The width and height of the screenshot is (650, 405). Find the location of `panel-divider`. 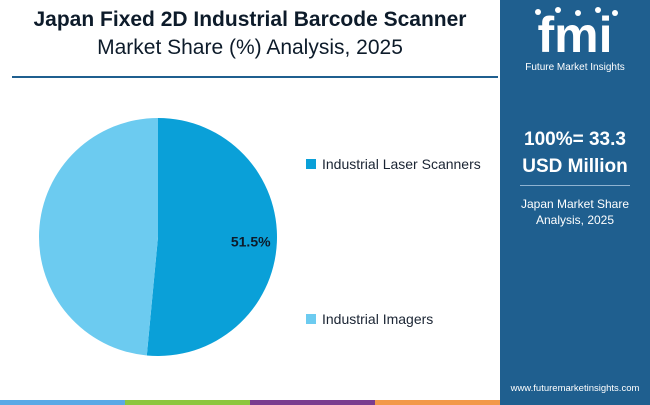

panel-divider is located at coordinates (575, 185).